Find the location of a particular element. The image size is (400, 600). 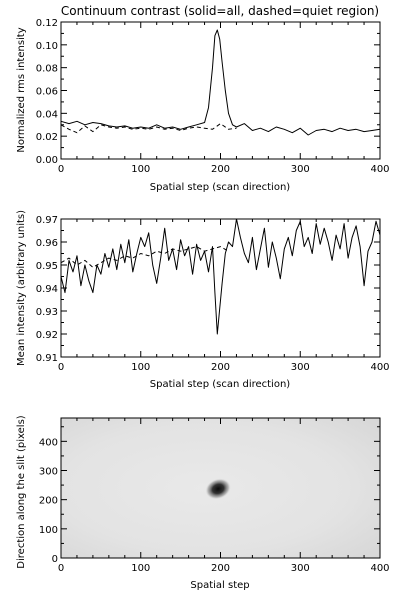

y-tick-label: 0.12 is located at coordinates (47, 23).